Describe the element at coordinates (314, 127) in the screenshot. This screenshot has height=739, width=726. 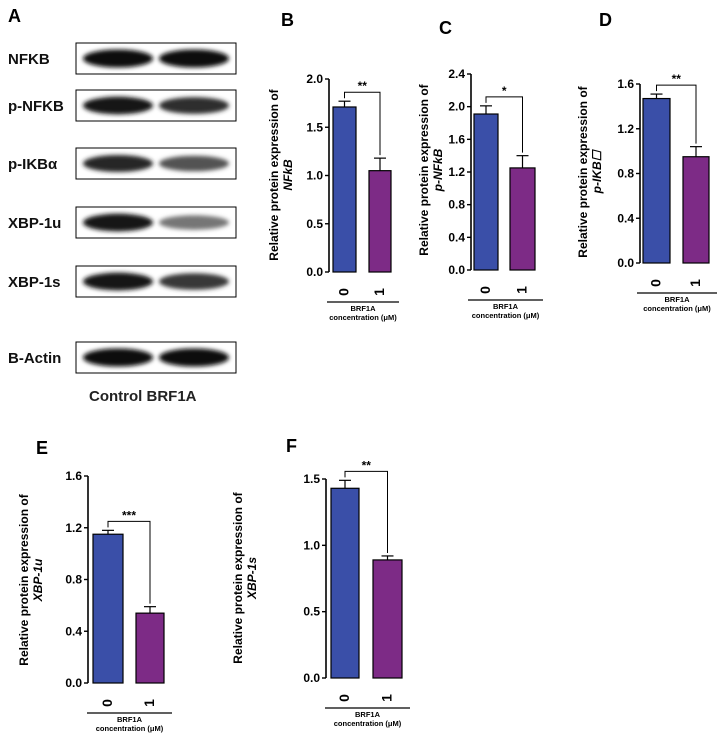
I see `panel-b-y-tick-label: 1.5` at that location.